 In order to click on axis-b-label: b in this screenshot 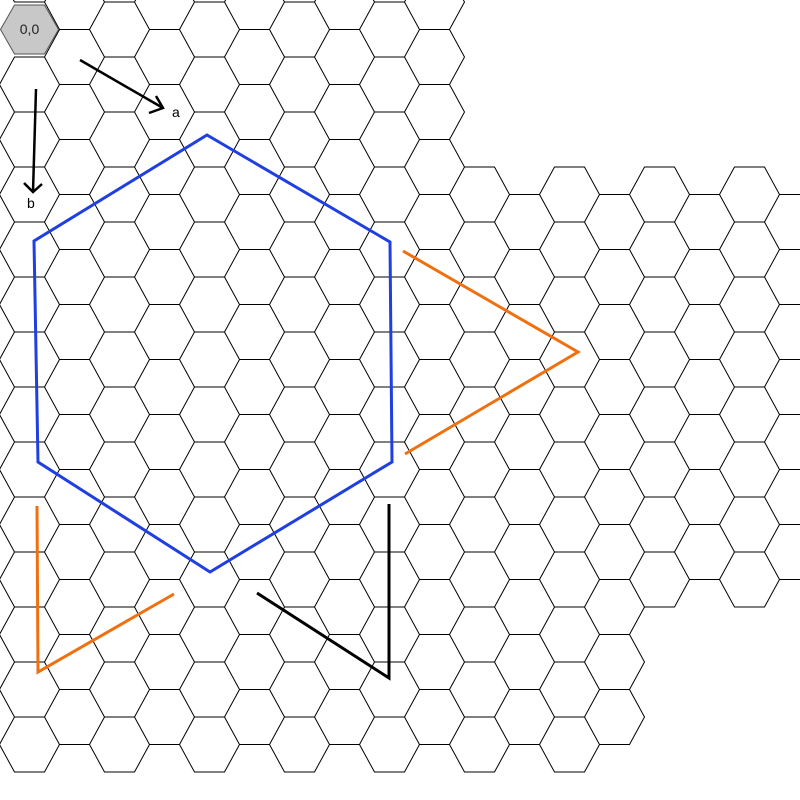, I will do `click(31, 203)`.